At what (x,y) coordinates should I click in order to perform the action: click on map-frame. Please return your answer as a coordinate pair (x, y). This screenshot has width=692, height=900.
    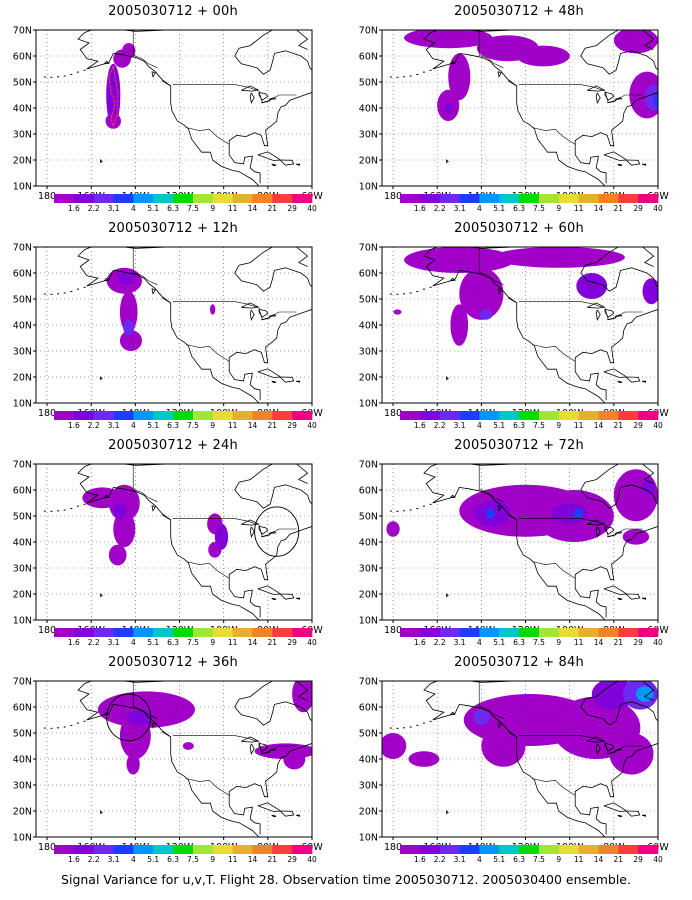
    Looking at the image, I should click on (520, 325).